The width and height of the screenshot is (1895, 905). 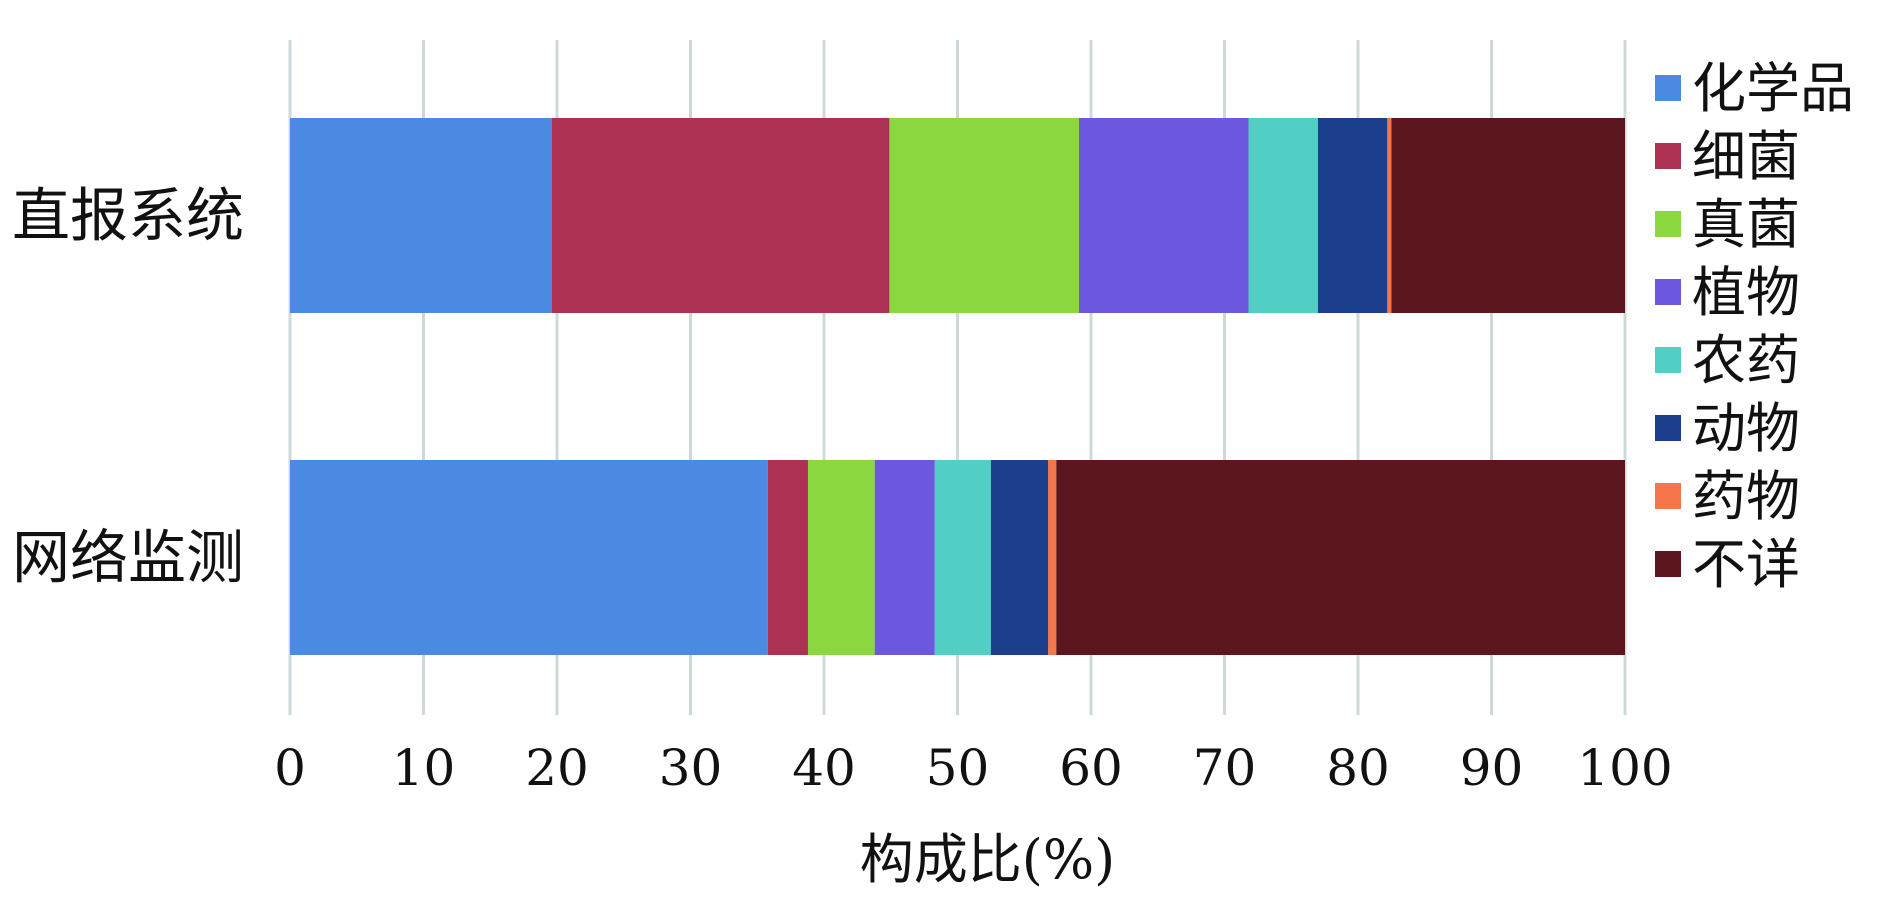 What do you see at coordinates (128, 216) in the screenshot?
I see `category-label: 直报系统` at bounding box center [128, 216].